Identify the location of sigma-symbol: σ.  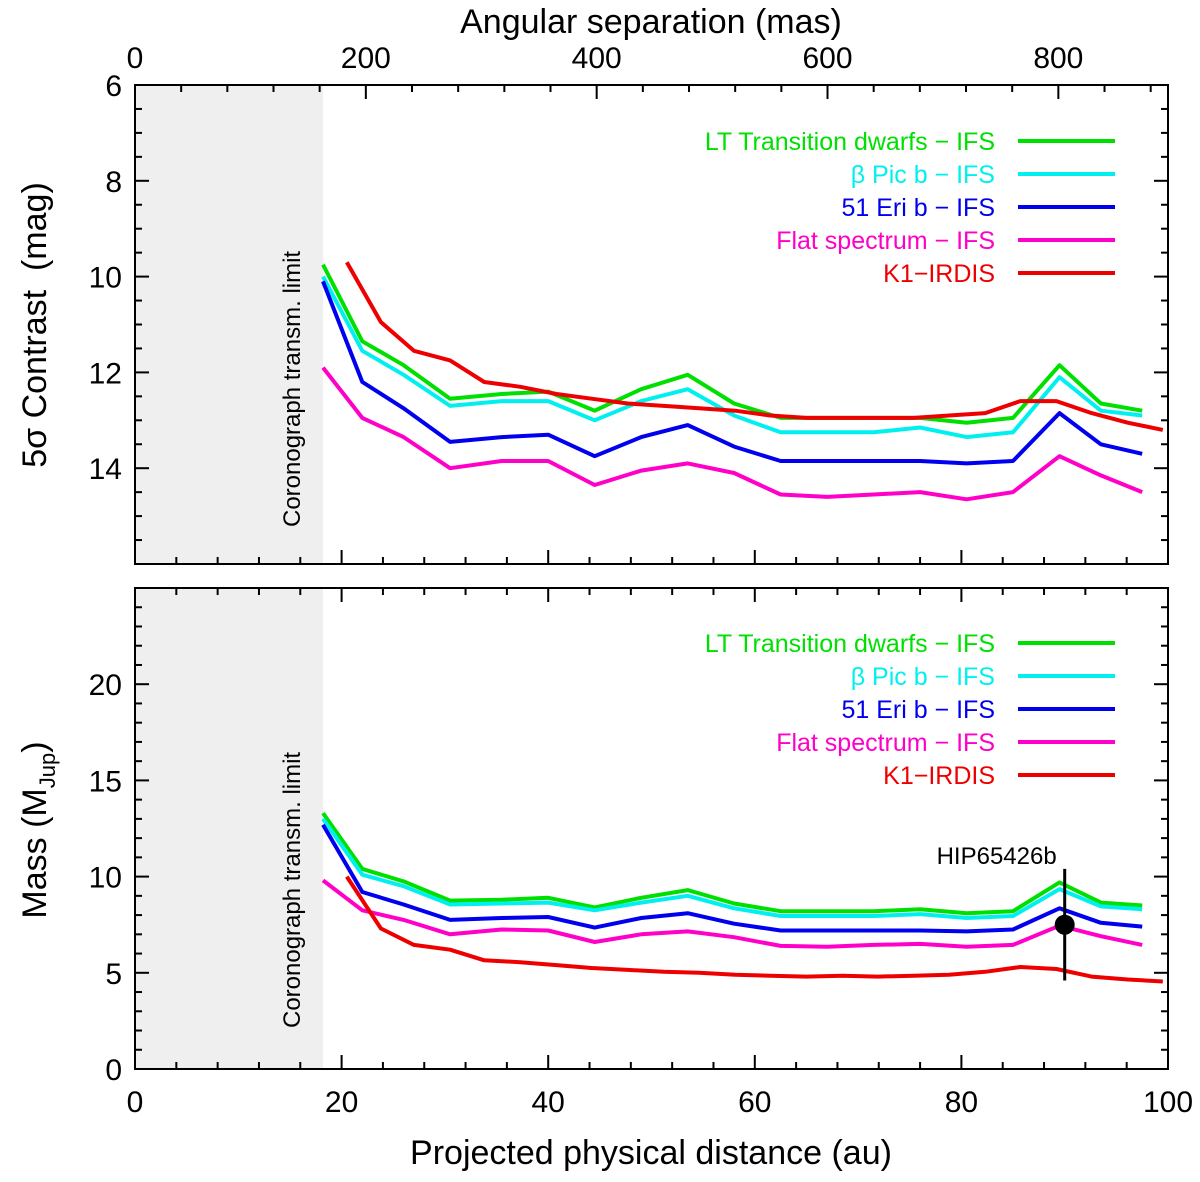
(35, 438).